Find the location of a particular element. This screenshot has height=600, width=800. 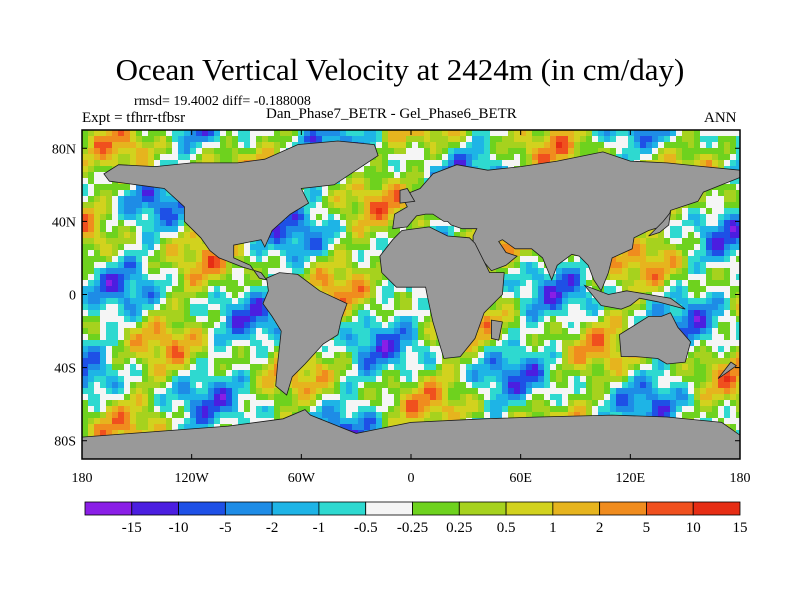

legend-label: 2 is located at coordinates (600, 528).